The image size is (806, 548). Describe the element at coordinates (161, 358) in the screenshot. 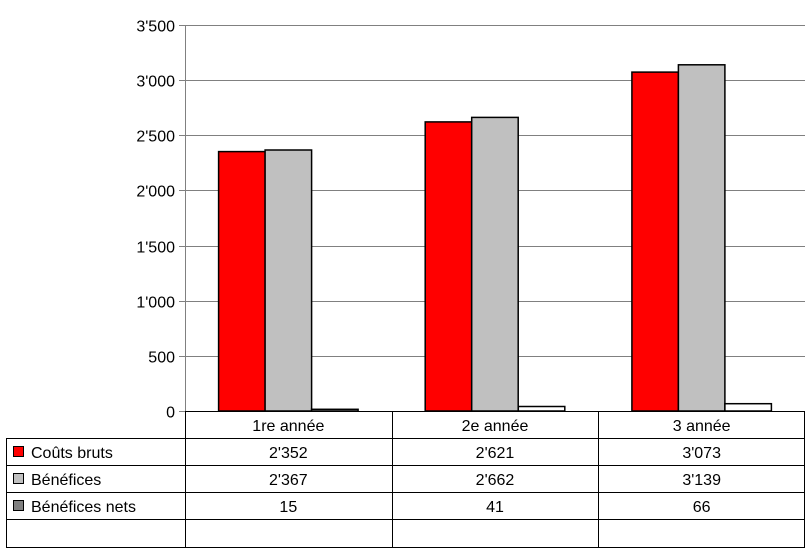

I see `y-tick-label: 500` at that location.